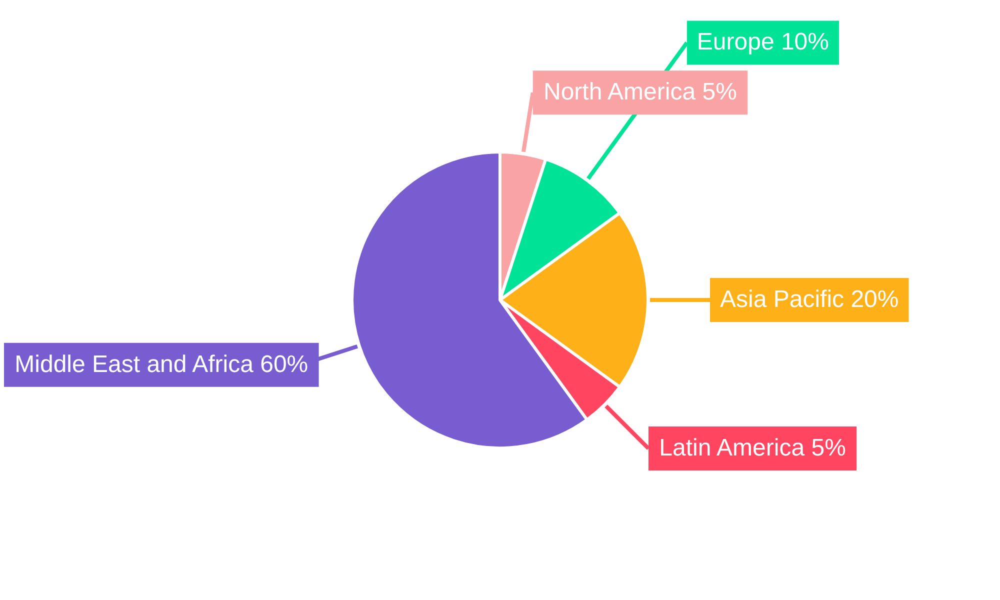 The image size is (1000, 600). What do you see at coordinates (640, 92) in the screenshot?
I see `slice-label: North America 5%` at bounding box center [640, 92].